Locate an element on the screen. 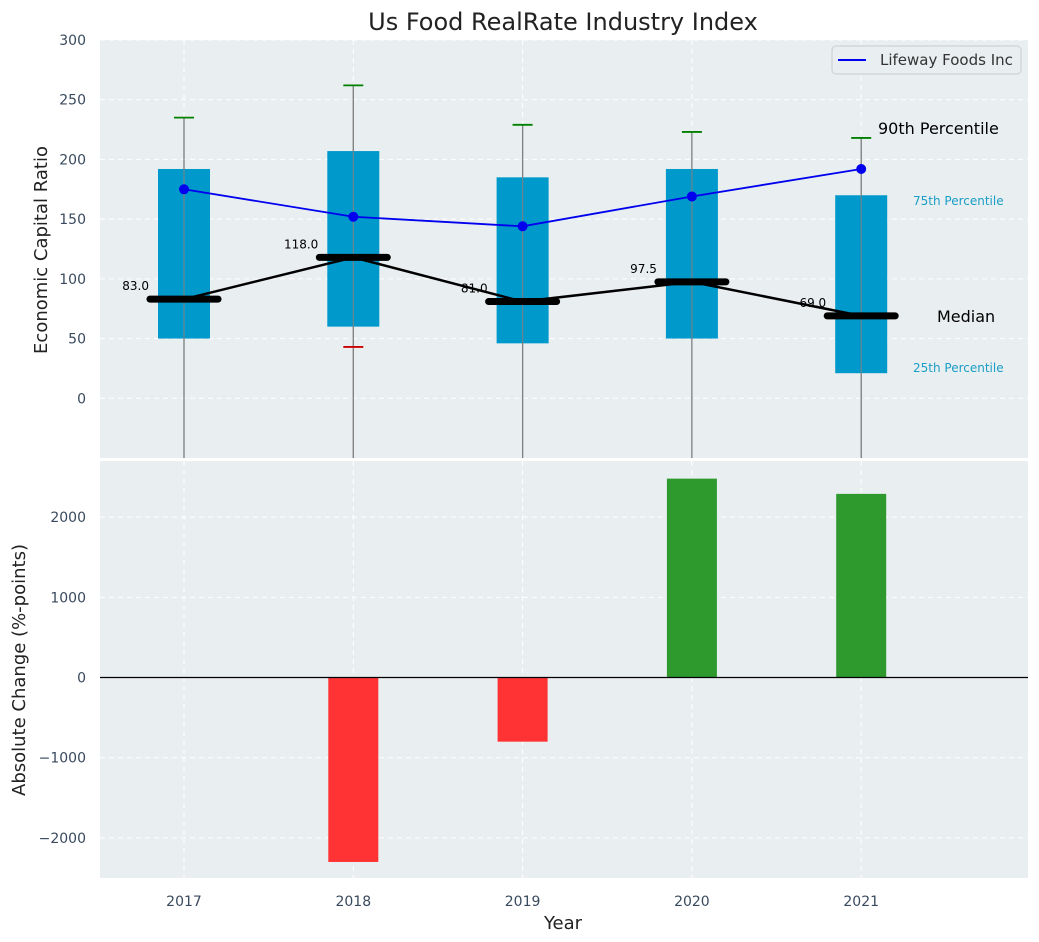 This screenshot has height=942, width=1039. top-y-tick-labels: 0 50 100 150 200 250 300 is located at coordinates (72, 220).